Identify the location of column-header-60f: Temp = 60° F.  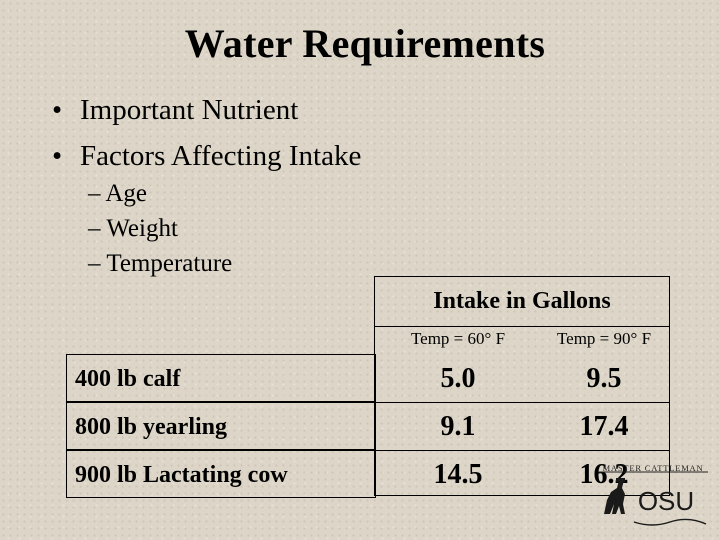
(458, 338).